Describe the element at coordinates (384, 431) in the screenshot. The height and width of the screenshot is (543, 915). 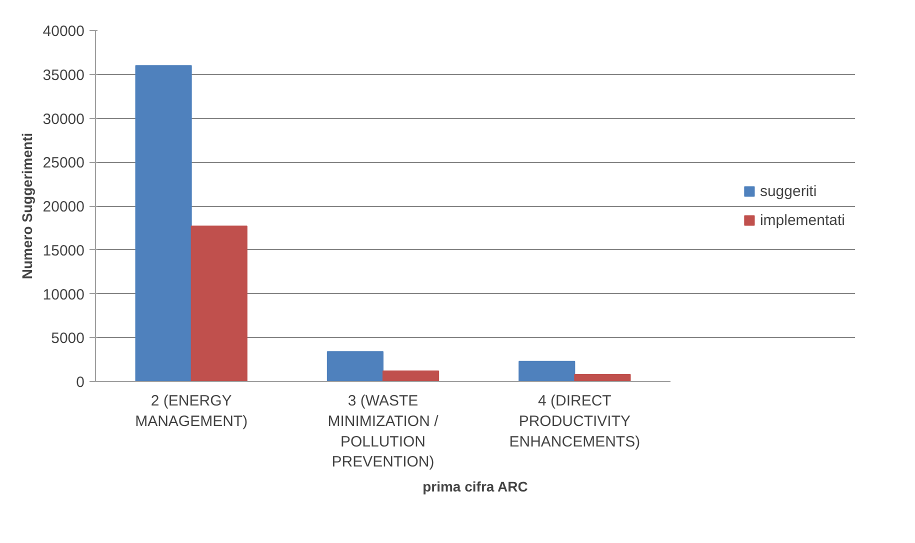
I see `x-tick-label: 3 (WASTE MINIMIZATION / POLLUTION PREVENTION)` at that location.